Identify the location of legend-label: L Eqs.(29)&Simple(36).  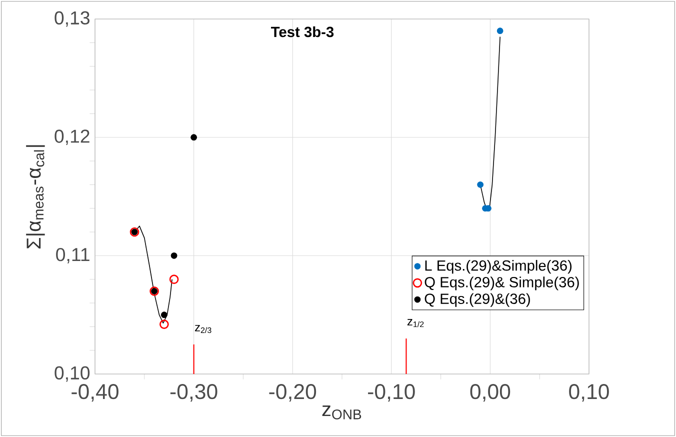
(498, 267).